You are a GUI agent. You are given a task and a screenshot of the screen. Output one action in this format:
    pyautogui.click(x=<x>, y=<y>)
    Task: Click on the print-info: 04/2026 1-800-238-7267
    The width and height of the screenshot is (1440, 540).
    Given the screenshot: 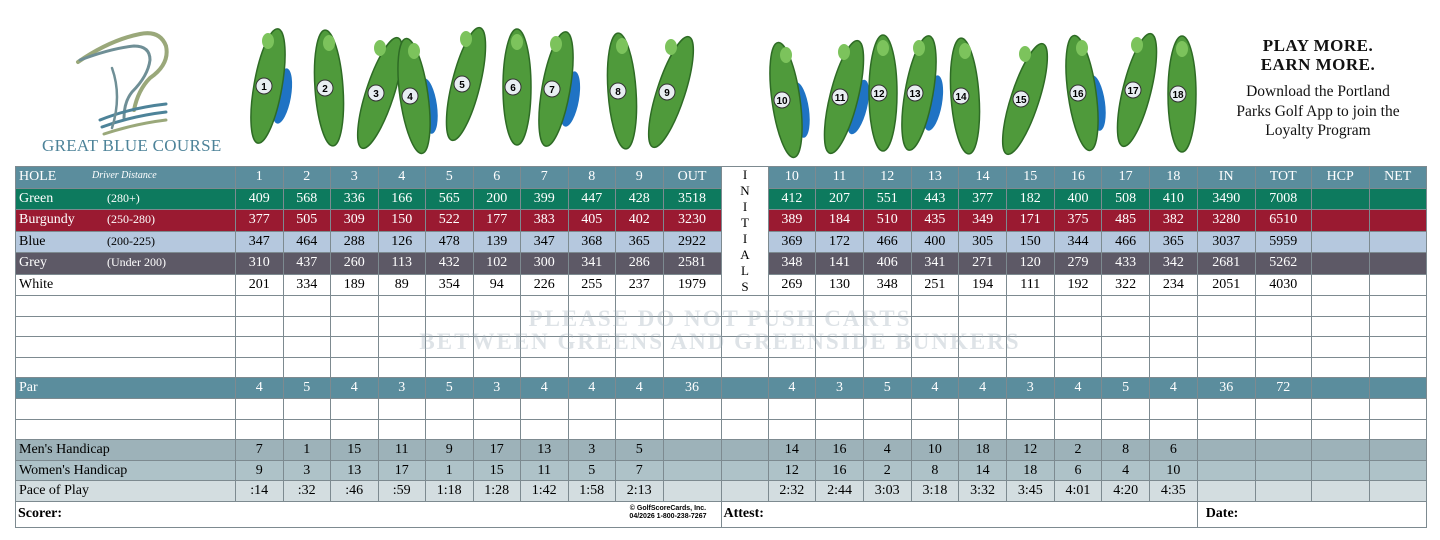 What is the action you would take?
    pyautogui.click(x=668, y=516)
    